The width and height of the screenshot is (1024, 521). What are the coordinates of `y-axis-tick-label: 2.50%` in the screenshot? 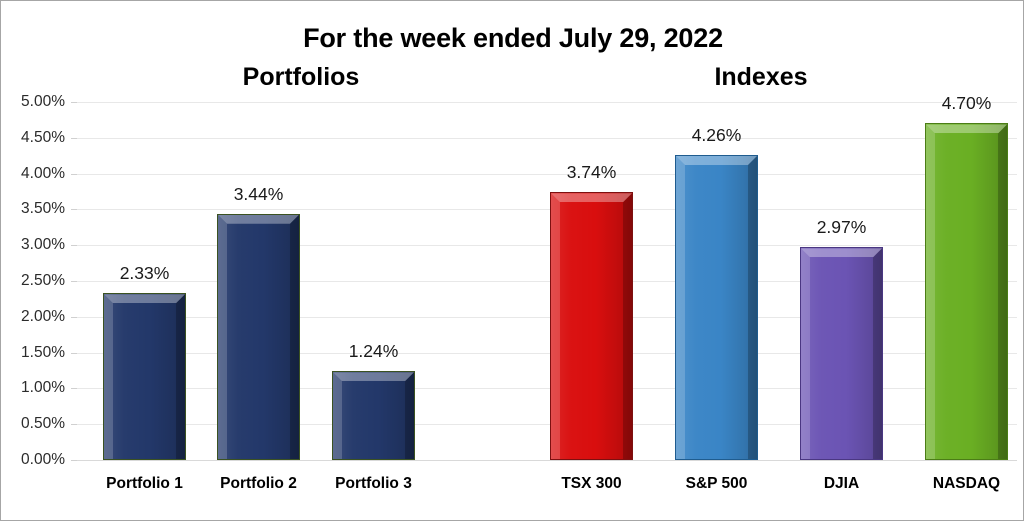 It's located at (43, 280).